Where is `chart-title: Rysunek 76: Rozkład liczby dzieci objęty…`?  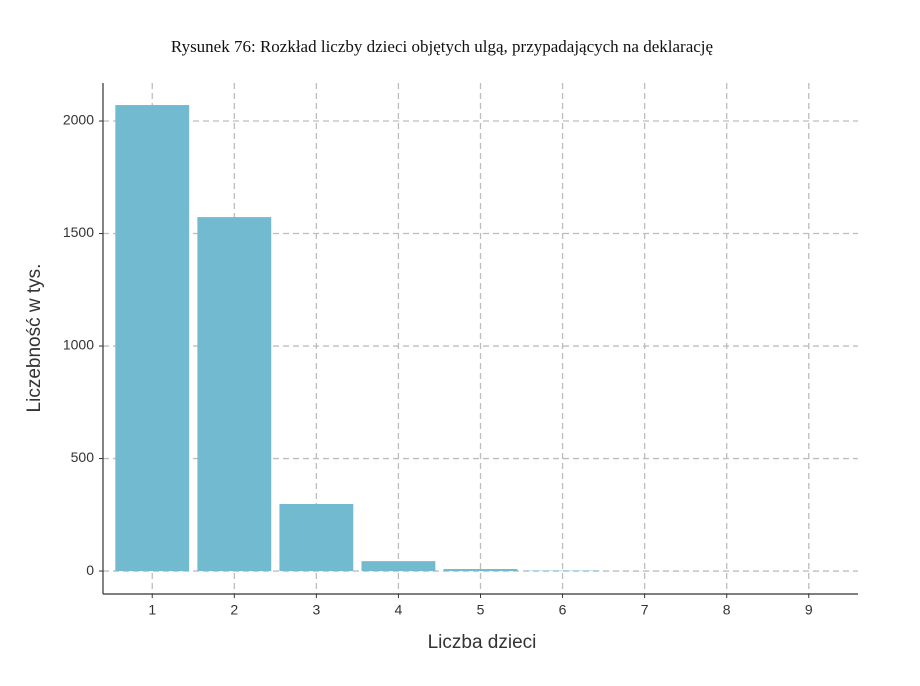
chart-title: Rysunek 76: Rozkład liczby dzieci objęty… is located at coordinates (442, 46).